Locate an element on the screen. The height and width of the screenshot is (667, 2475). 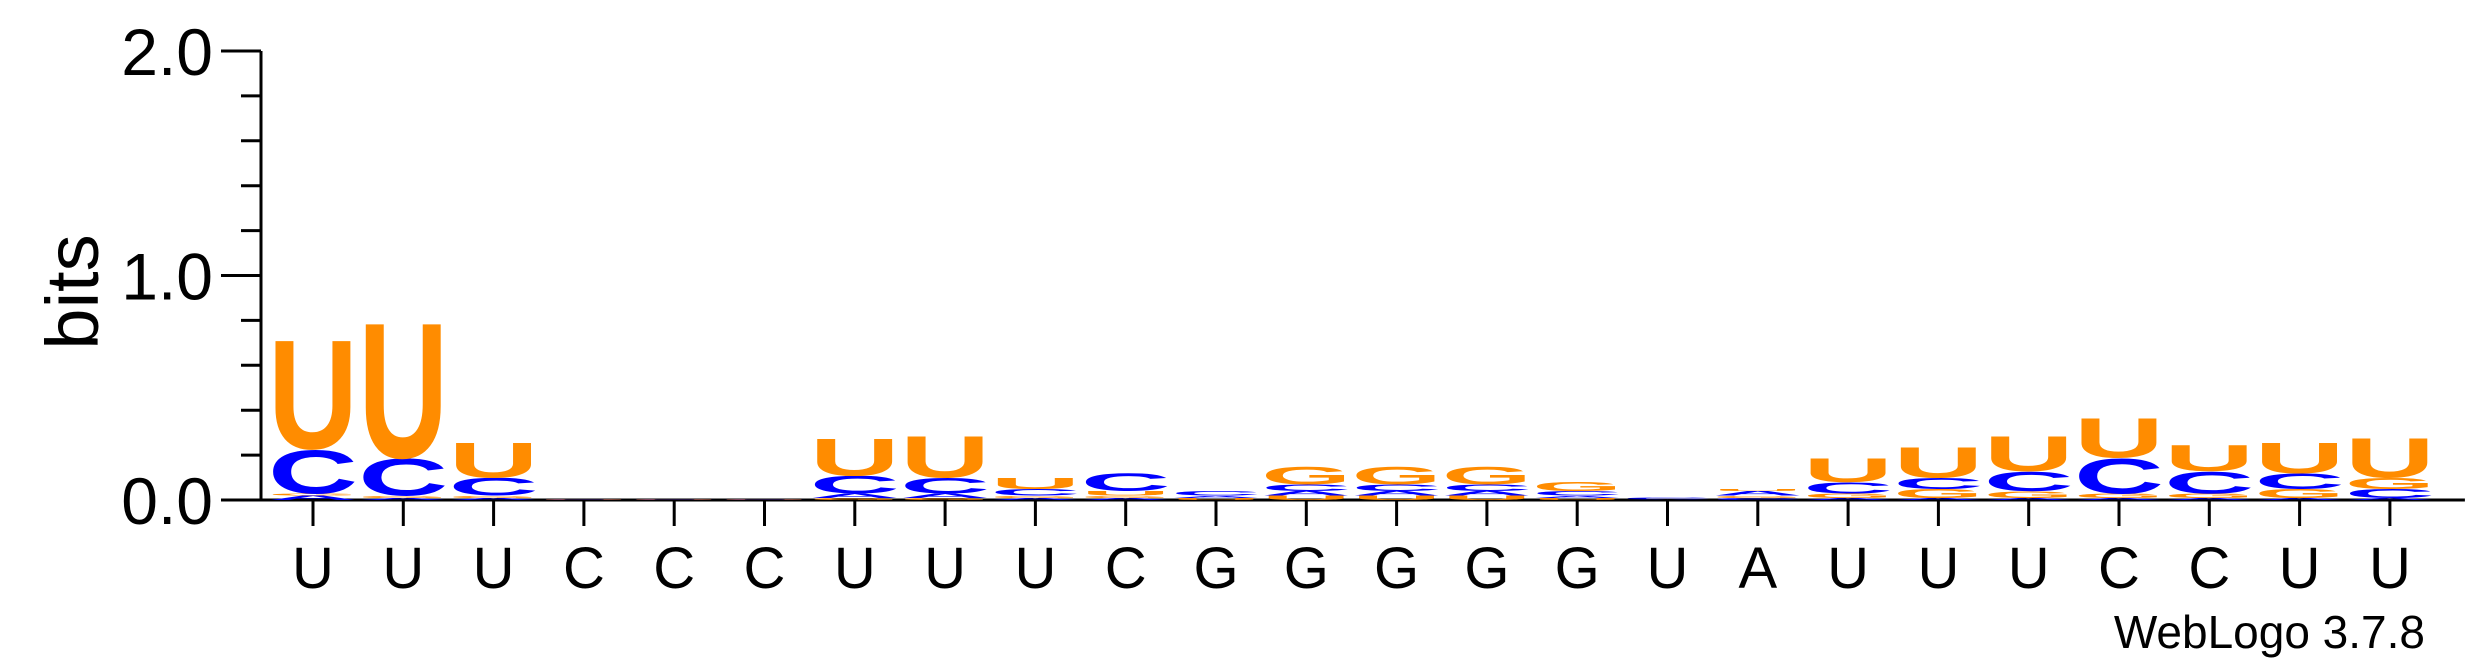
y-axis-label: bits is located at coordinates (72, 291).